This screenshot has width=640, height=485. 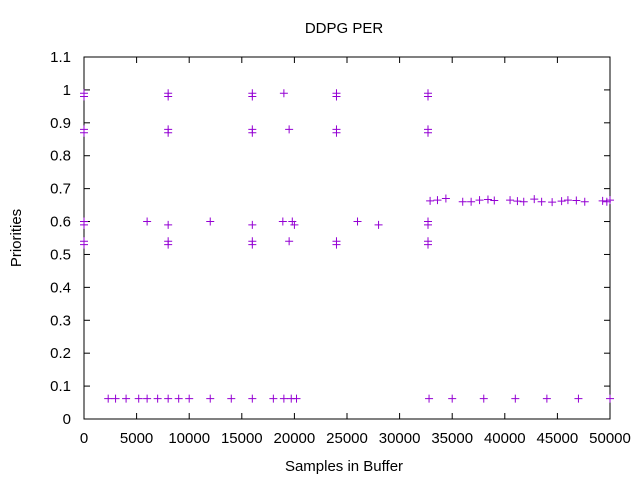 What do you see at coordinates (60, 222) in the screenshot?
I see `y-tick-label: 0.6` at bounding box center [60, 222].